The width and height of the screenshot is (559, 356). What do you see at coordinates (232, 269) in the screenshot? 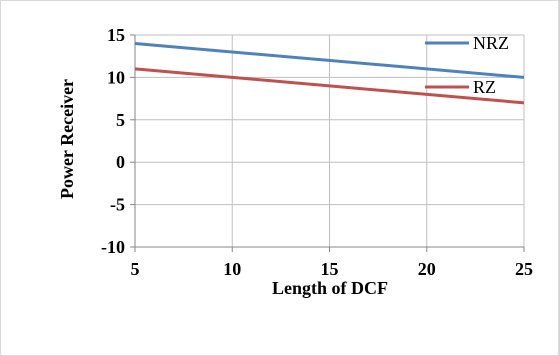
I see `x-tick-label: 10` at bounding box center [232, 269].